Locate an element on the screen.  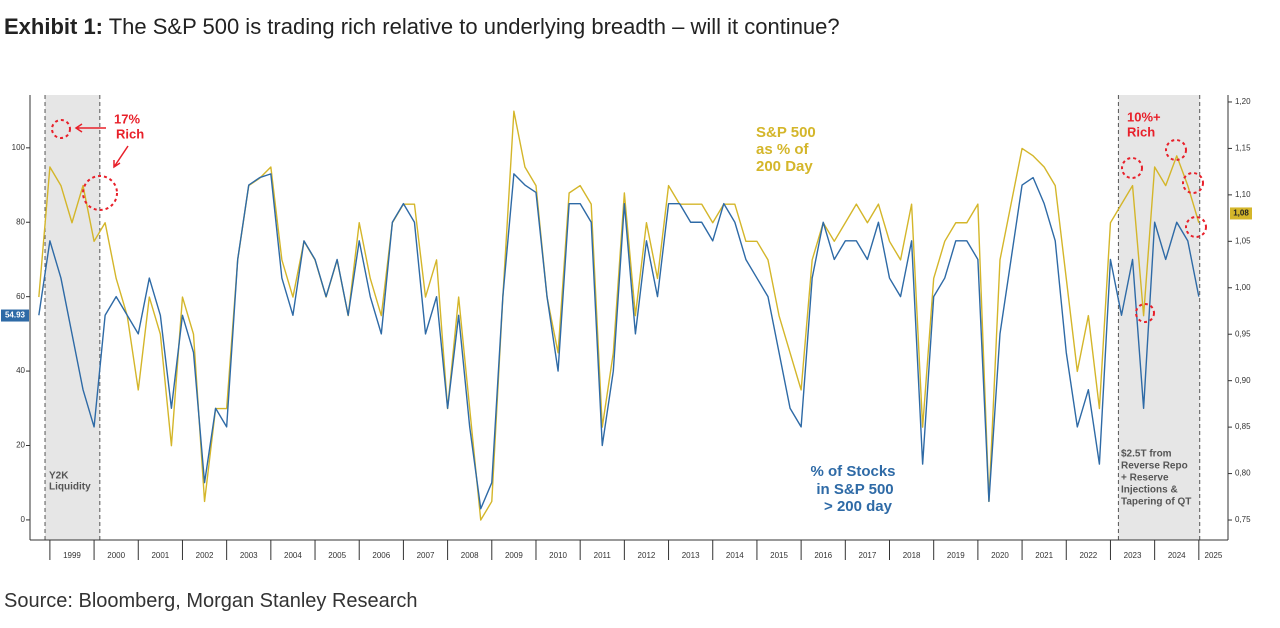
y2-tick-label: 1,10 is located at coordinates (1243, 194).